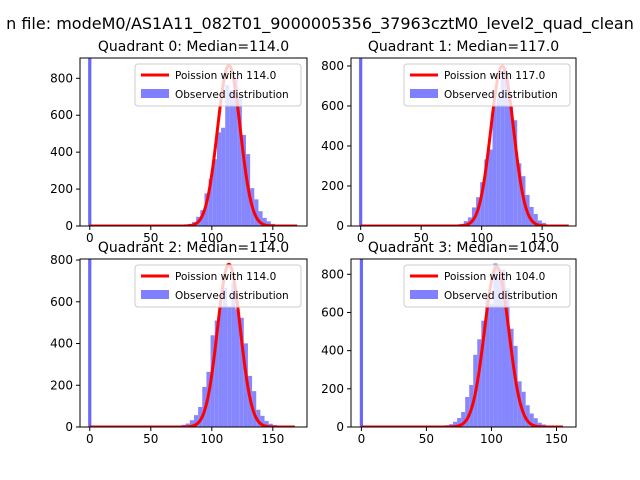 The image size is (640, 480). Describe the element at coordinates (501, 95) in the screenshot. I see `quadrant-1-legend-hist-label: Observed distribution` at that location.